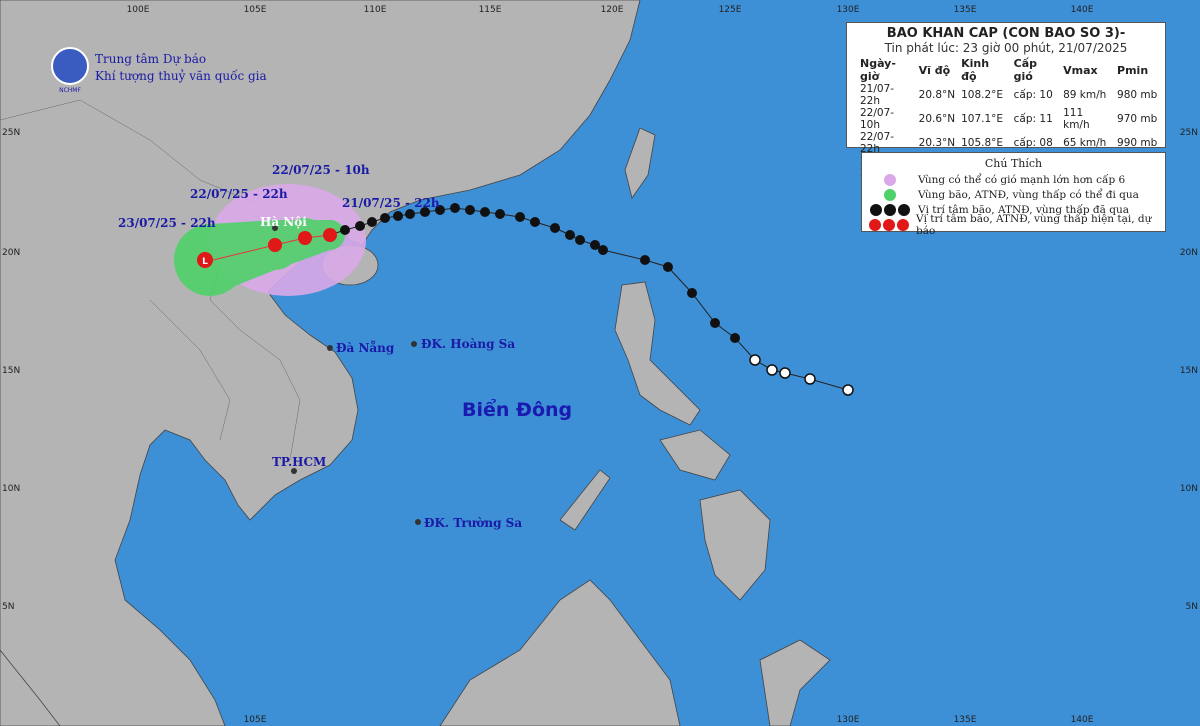 This screenshot has width=1200, height=726. What do you see at coordinates (695, 455) in the screenshot?
I see `visayas` at bounding box center [695, 455].